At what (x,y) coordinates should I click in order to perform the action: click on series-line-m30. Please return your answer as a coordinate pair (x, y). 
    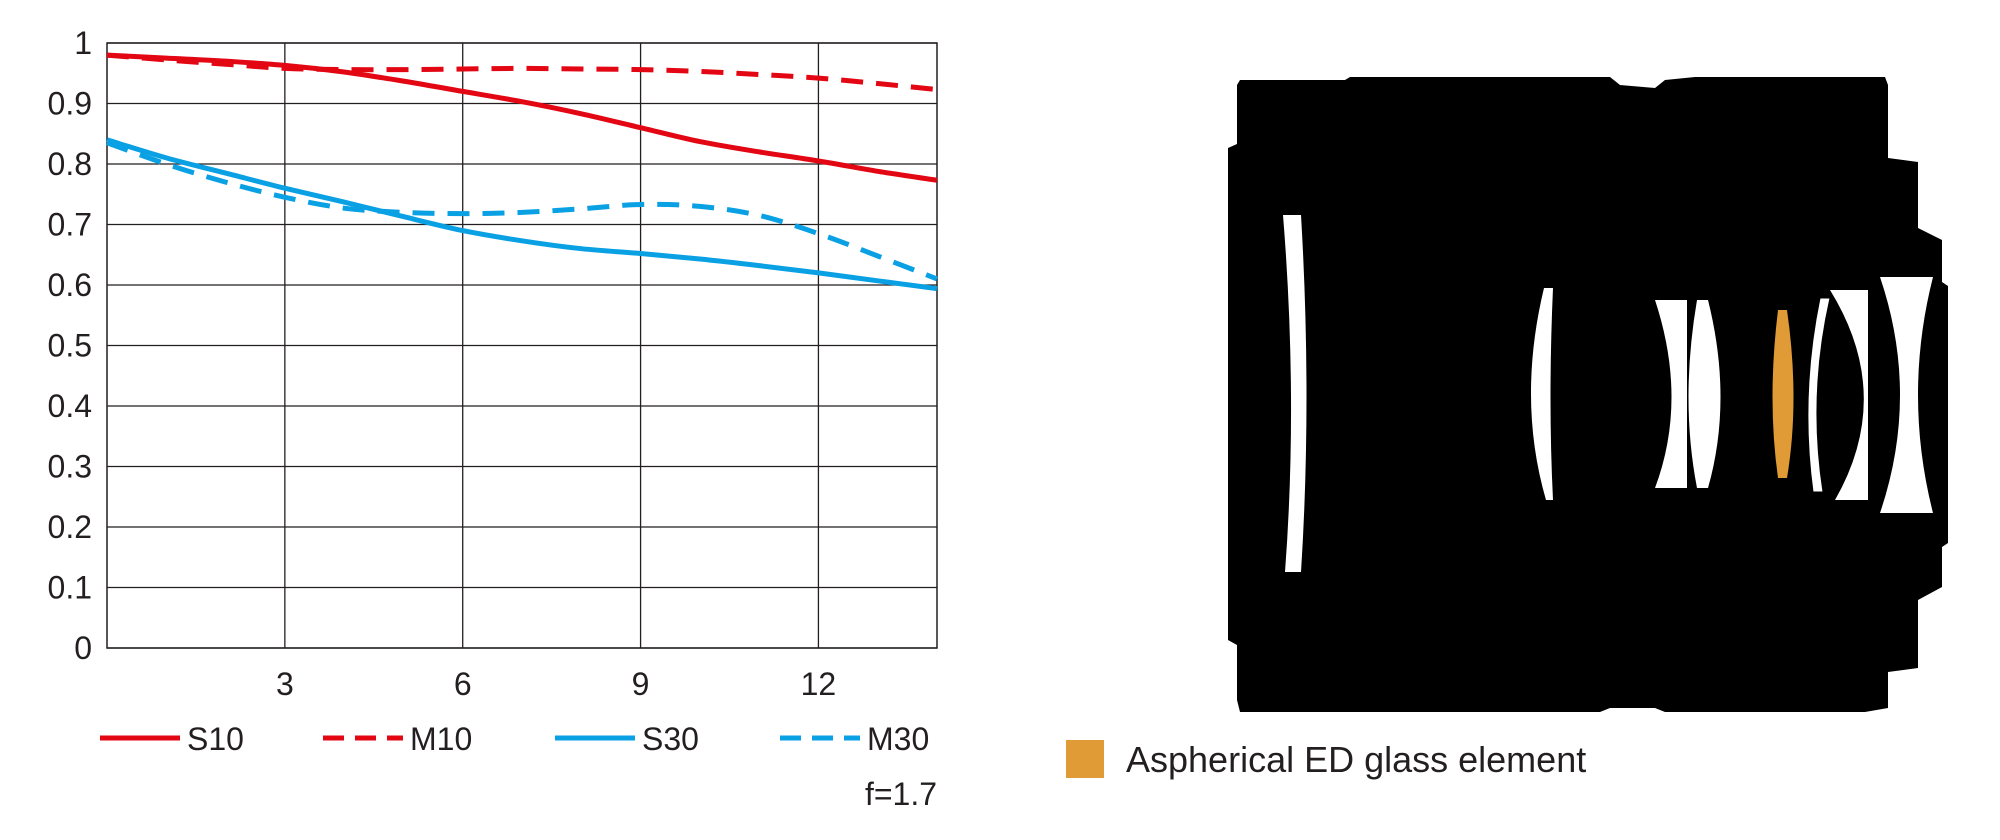
    Looking at the image, I should click on (522, 211).